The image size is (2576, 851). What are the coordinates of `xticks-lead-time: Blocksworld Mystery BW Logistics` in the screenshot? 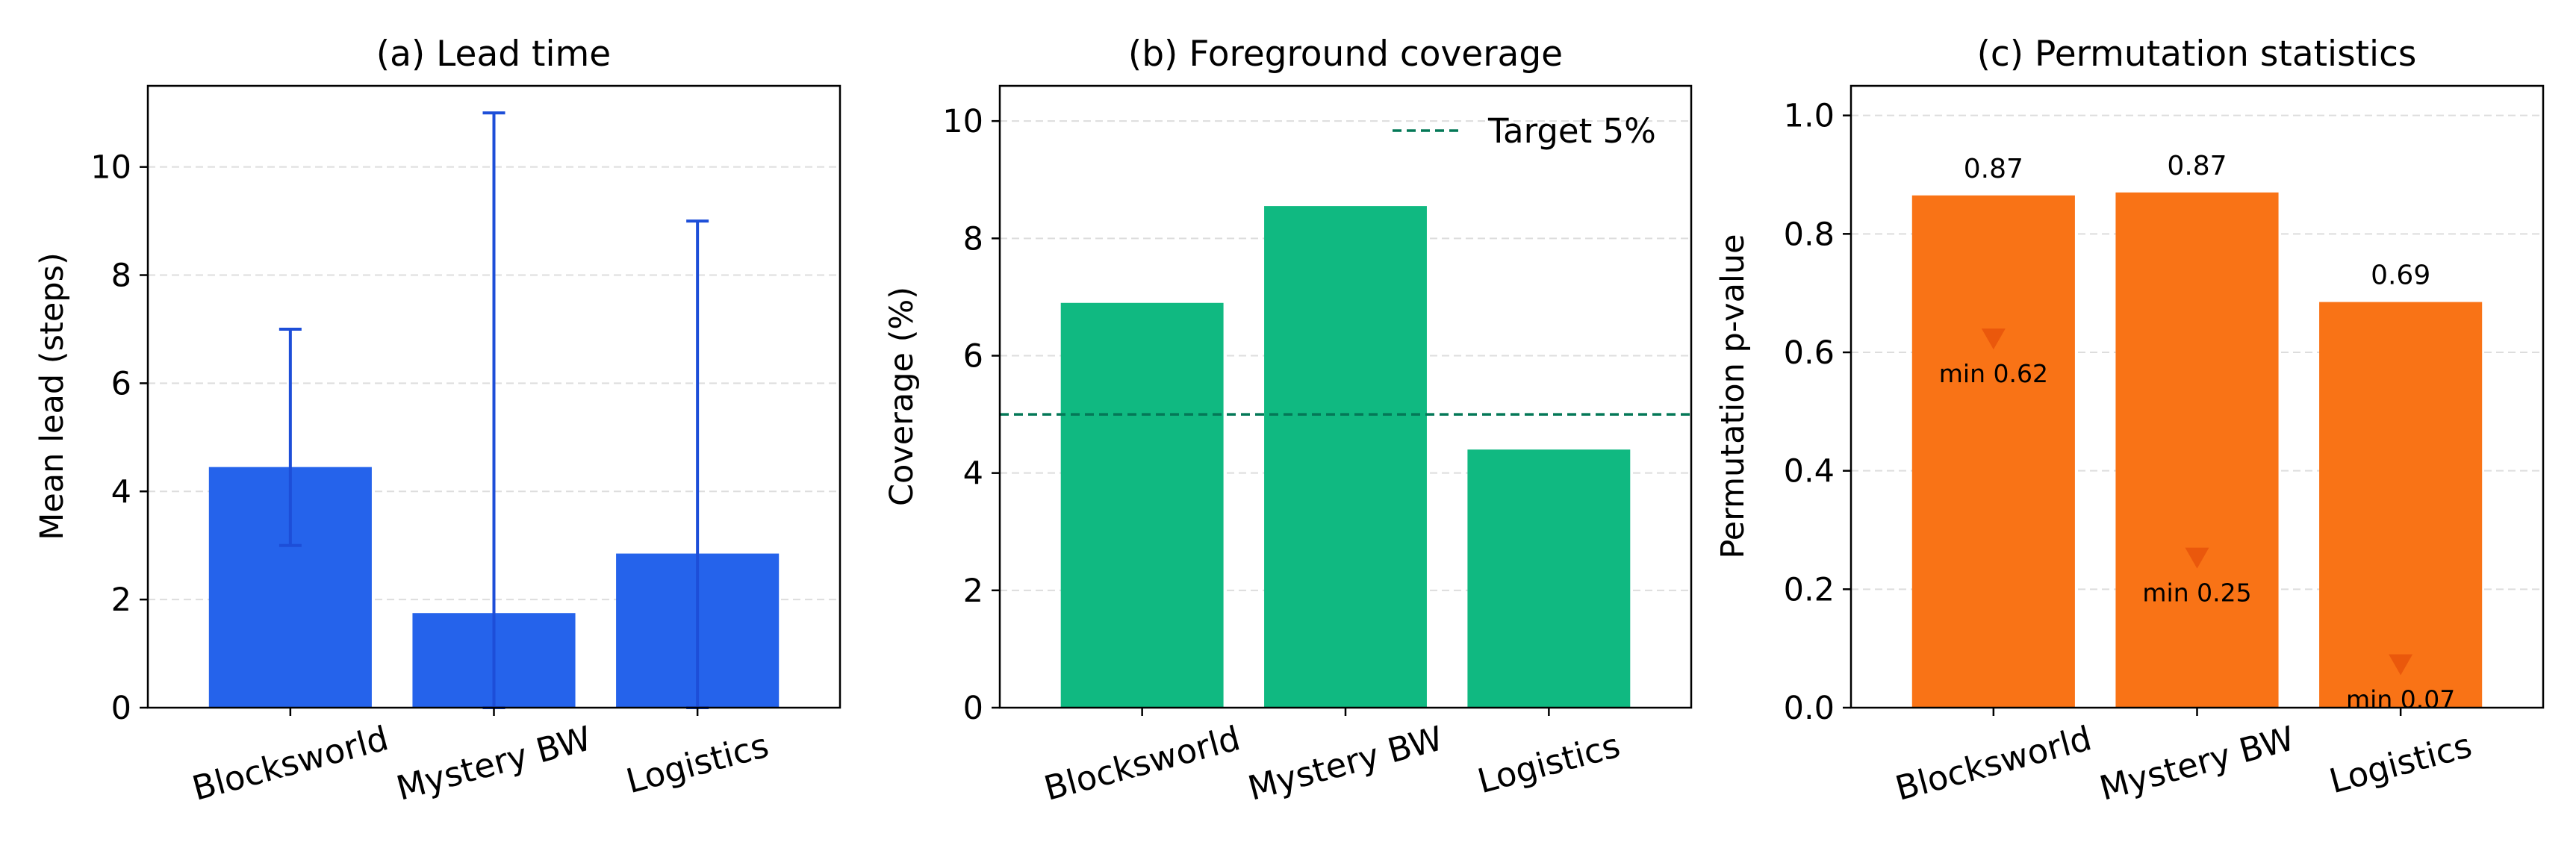 It's located at (480, 758).